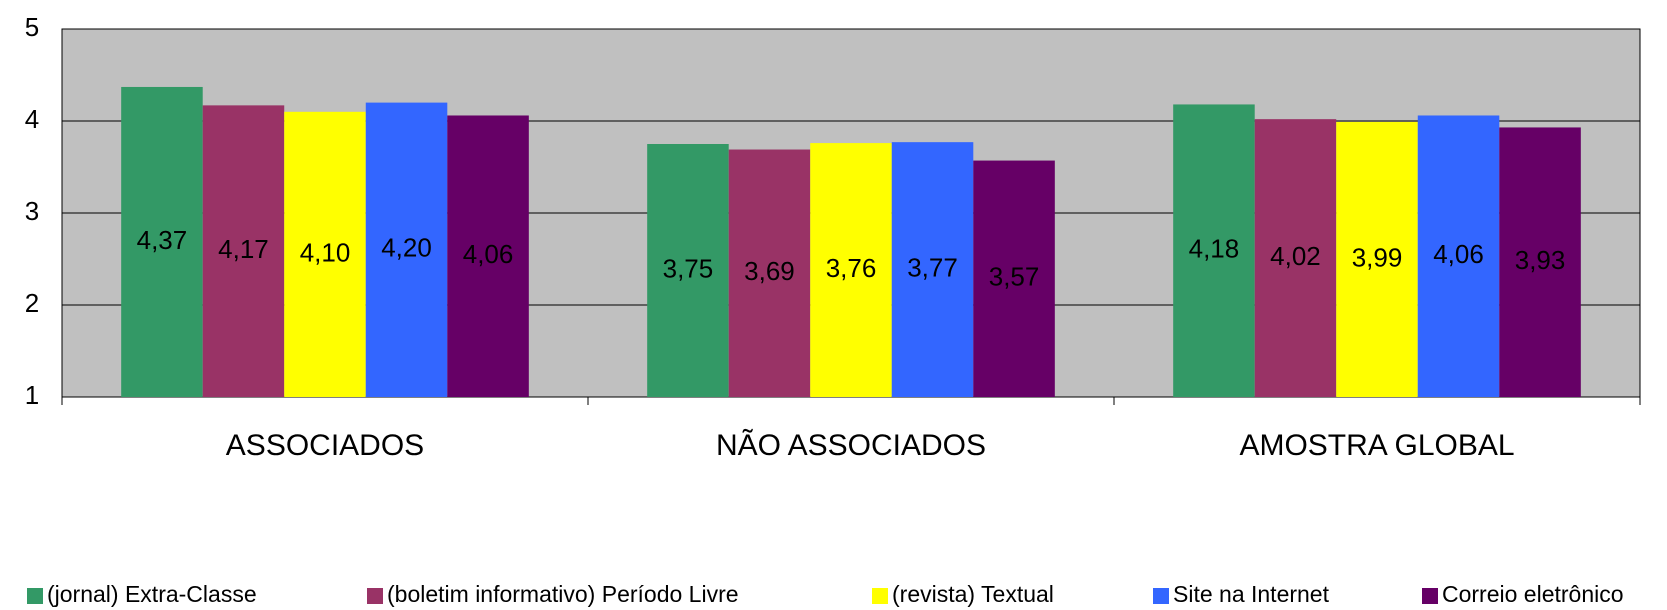 This screenshot has width=1667, height=610. What do you see at coordinates (32, 395) in the screenshot?
I see `y-tick-label: 1` at bounding box center [32, 395].